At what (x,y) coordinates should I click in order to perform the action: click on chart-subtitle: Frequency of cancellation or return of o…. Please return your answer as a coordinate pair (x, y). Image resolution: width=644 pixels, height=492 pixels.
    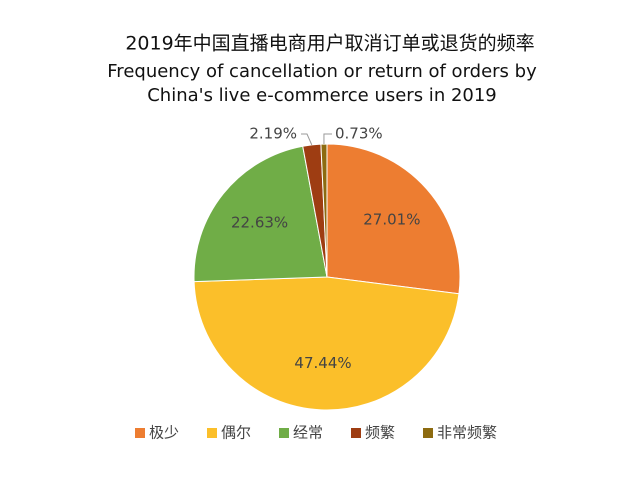
    Looking at the image, I should click on (322, 71).